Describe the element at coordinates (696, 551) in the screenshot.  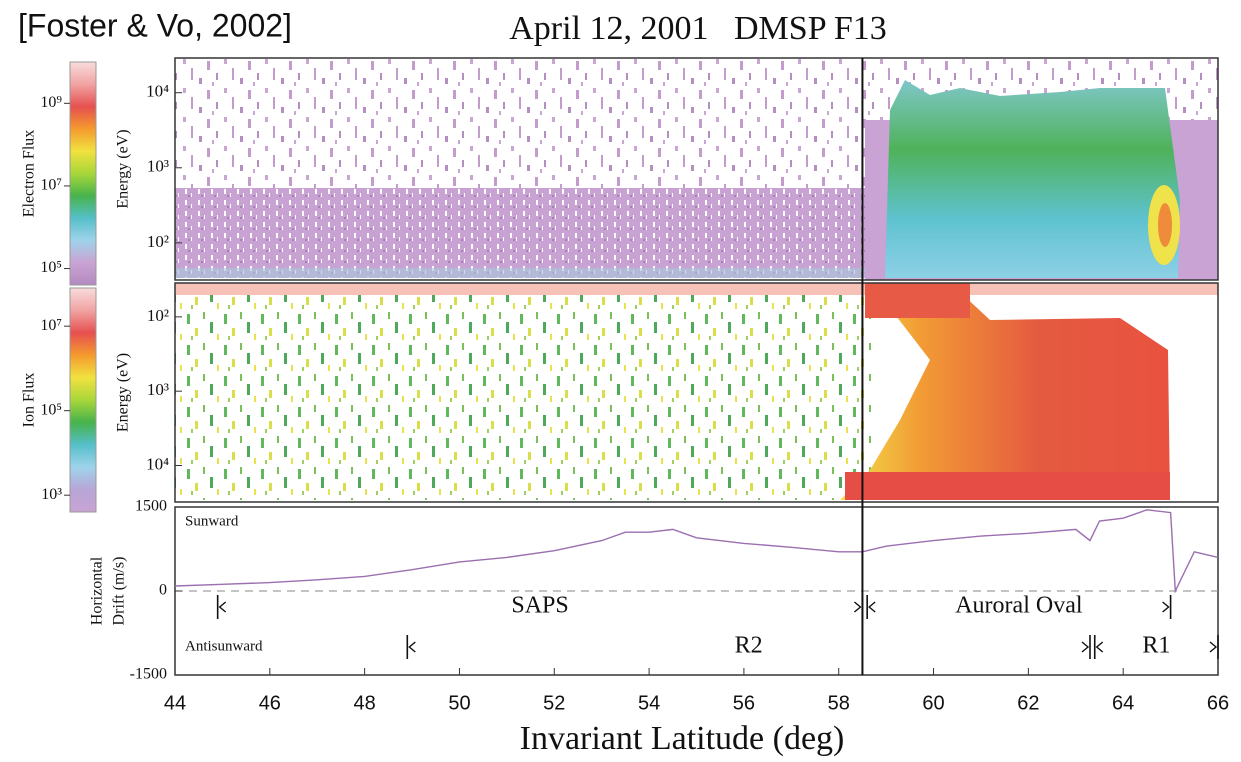
I see `drift-line` at that location.